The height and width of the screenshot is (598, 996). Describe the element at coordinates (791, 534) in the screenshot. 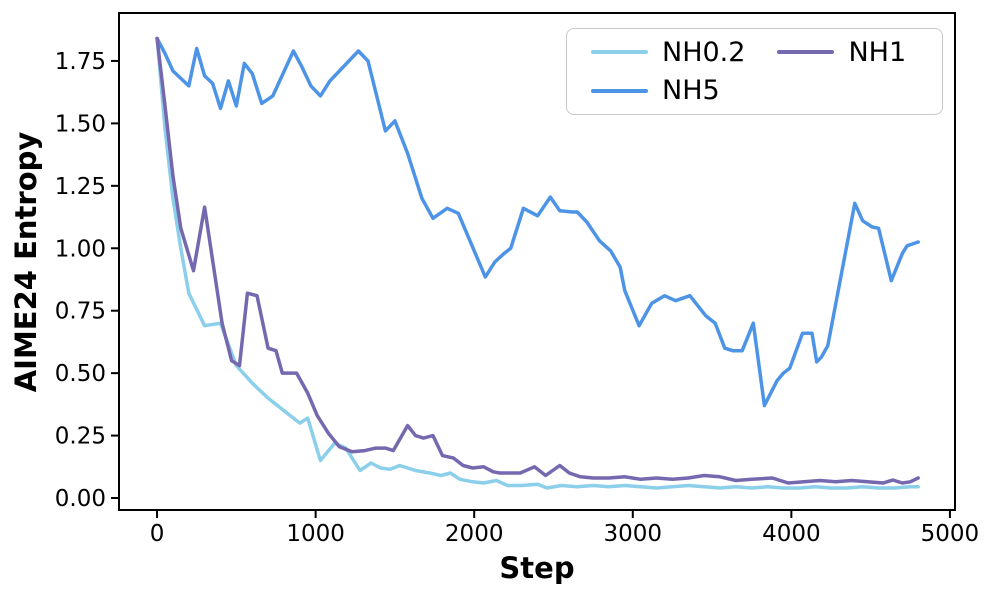

I see `x-tick-label: 4000` at that location.